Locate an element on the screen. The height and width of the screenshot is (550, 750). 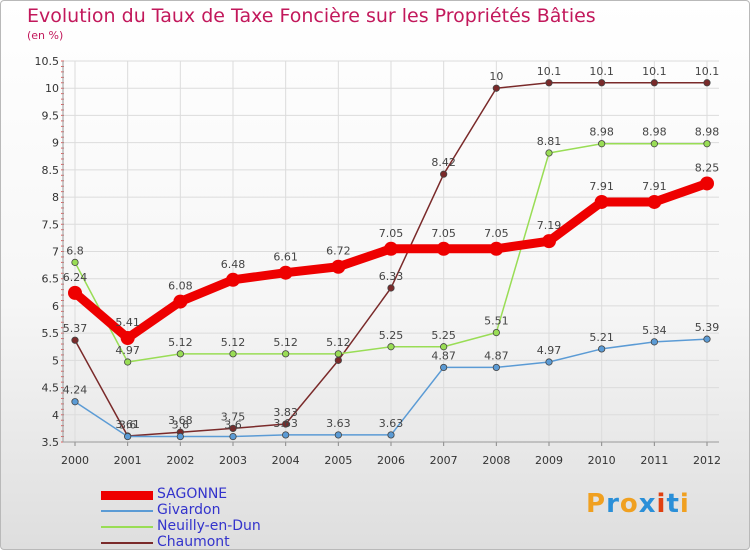
data-label-givardon: 5.39 is located at coordinates (707, 327).